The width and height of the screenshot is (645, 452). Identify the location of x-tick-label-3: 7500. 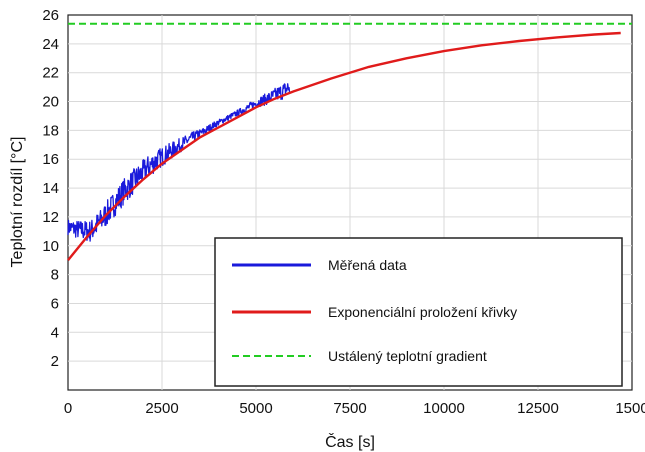
(349, 408).